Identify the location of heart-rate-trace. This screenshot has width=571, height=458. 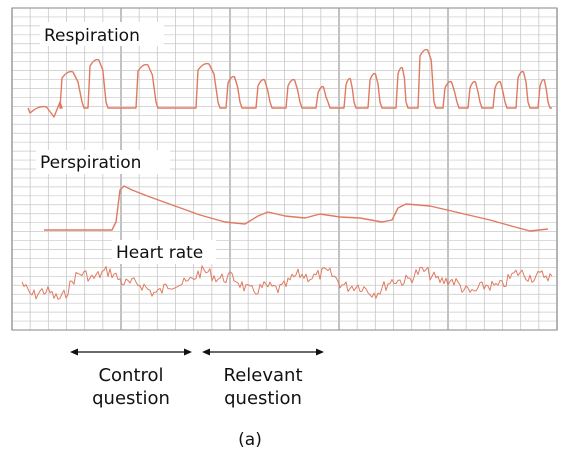
(287, 282).